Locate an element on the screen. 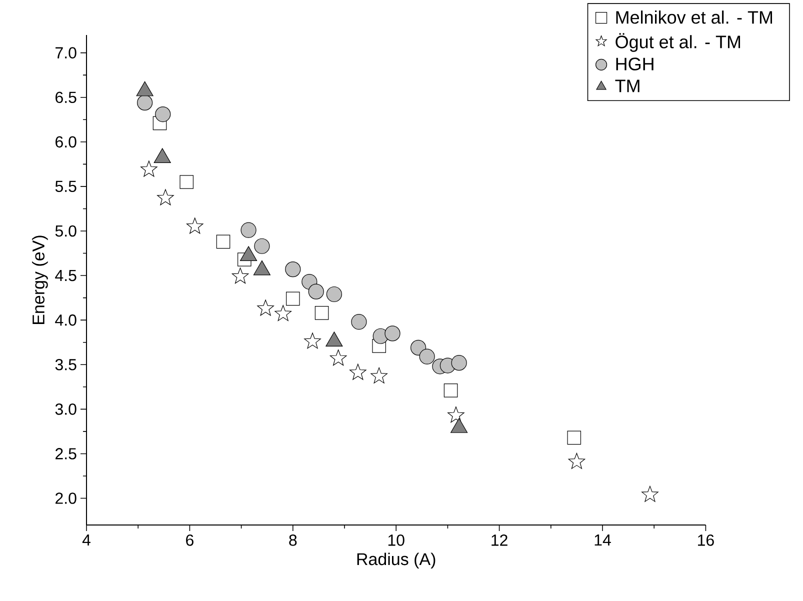 The height and width of the screenshot is (601, 803). y-tick-label: 7.0 is located at coordinates (66, 52).